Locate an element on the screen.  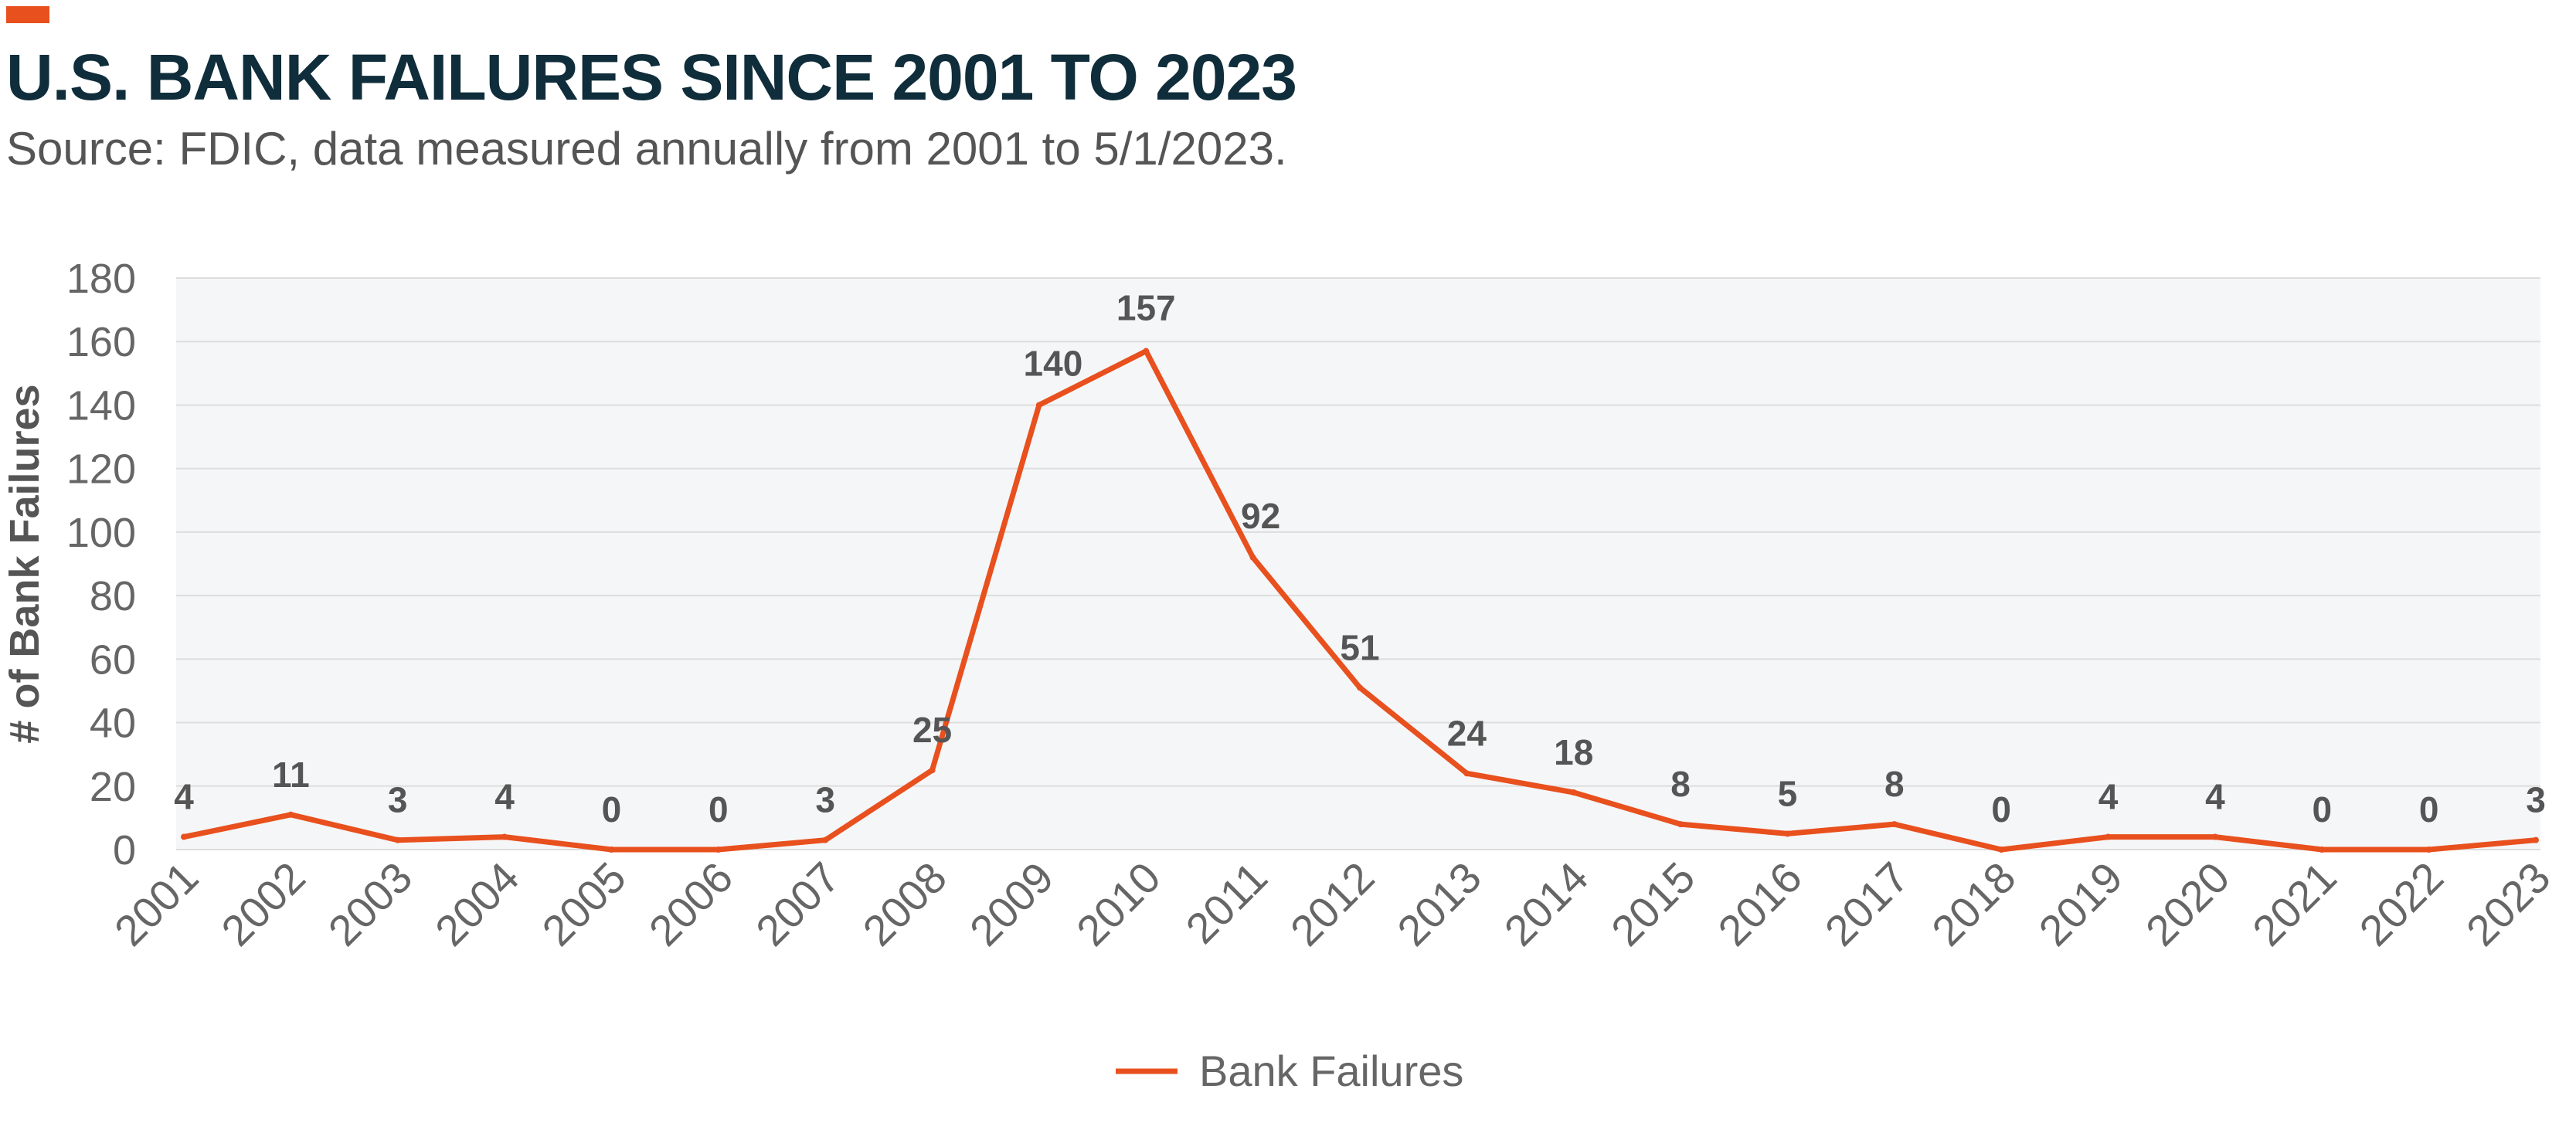
x-tick-label: 2008 is located at coordinates (904, 904).